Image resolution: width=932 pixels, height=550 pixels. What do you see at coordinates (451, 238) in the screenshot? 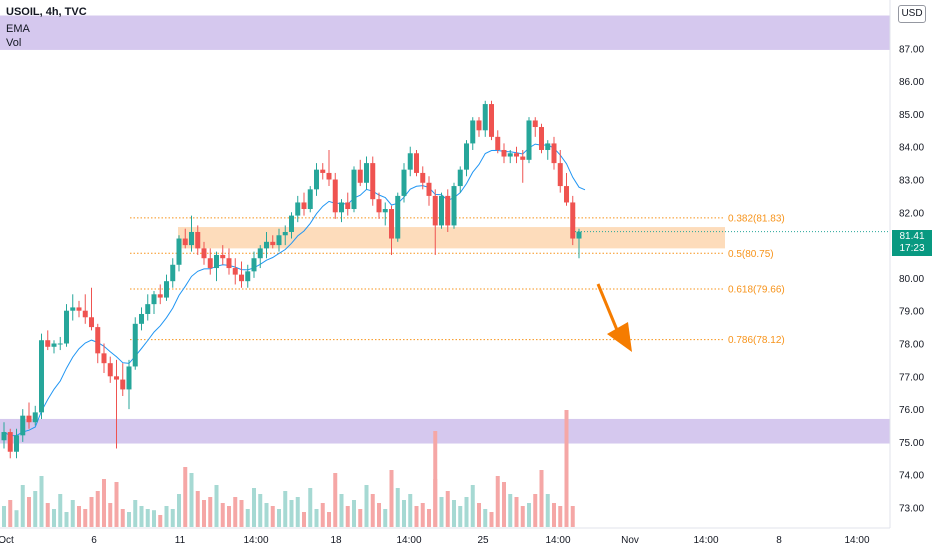
I see `fib-zone` at bounding box center [451, 238].